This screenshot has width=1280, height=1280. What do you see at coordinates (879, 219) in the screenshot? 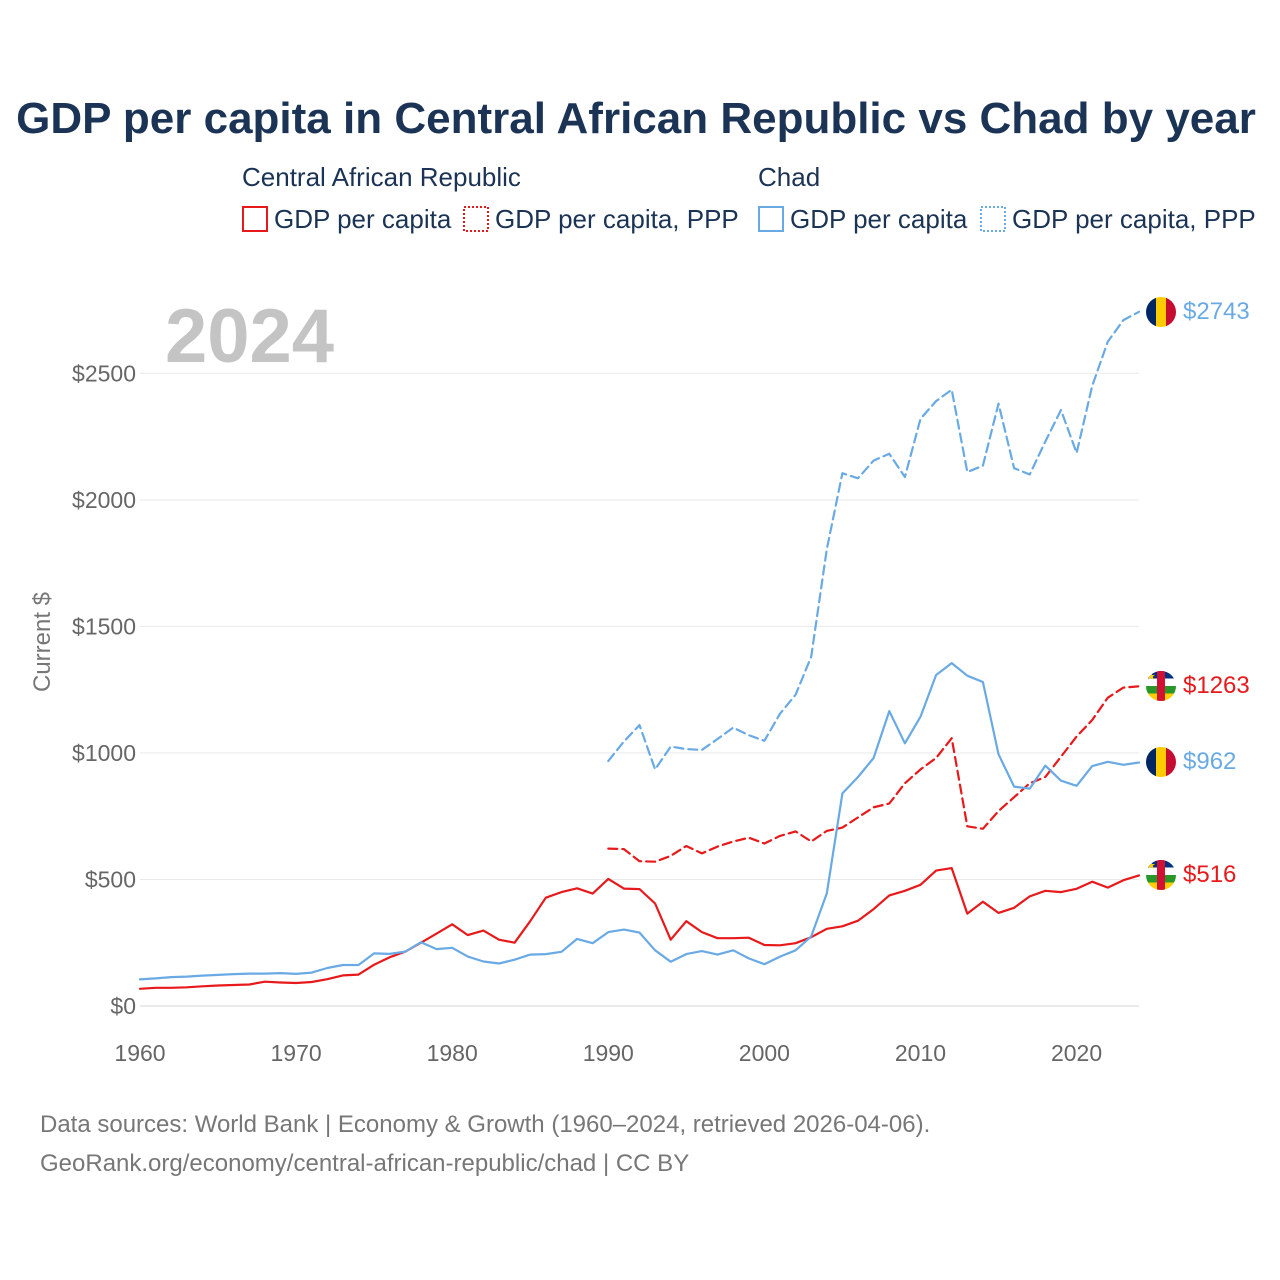
I see `legend-label-chad-gdp: GDP per capita` at bounding box center [879, 219].